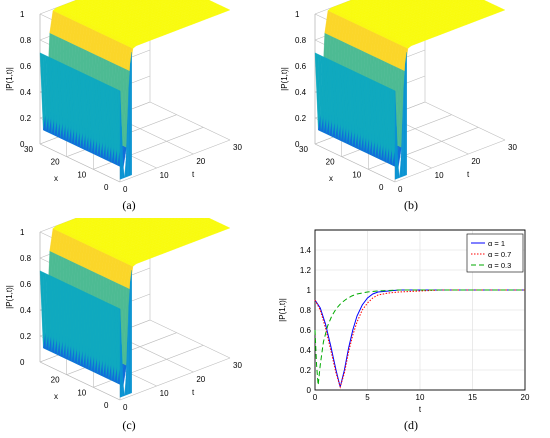 The width and height of the screenshot is (550, 438). Describe the element at coordinates (306, 250) in the screenshot. I see `y-tick-label: 1.4` at that location.